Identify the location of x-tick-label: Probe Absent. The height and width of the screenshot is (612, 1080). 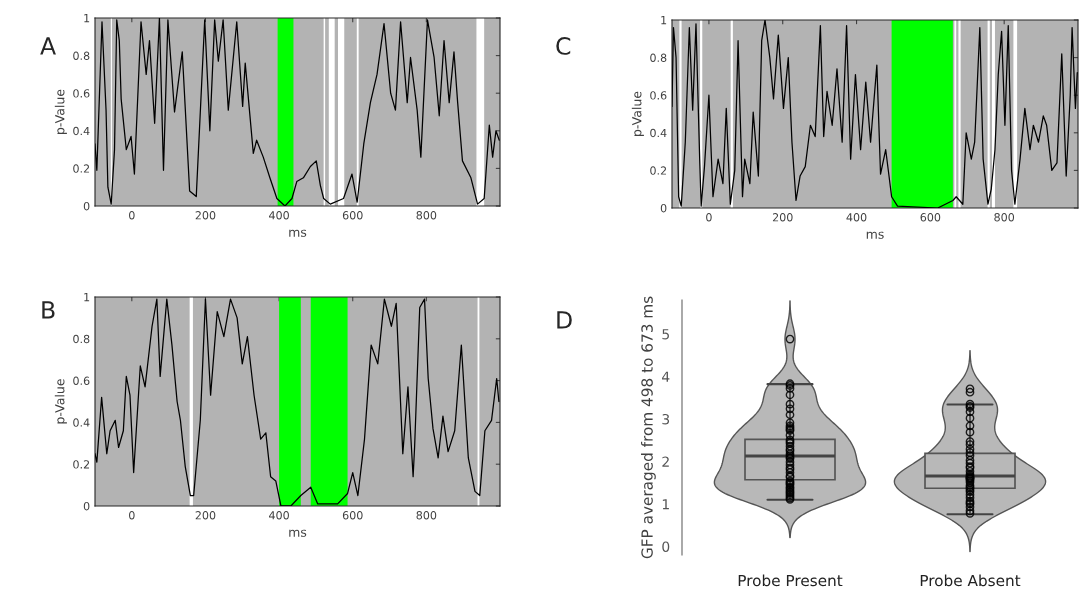
(970, 580).